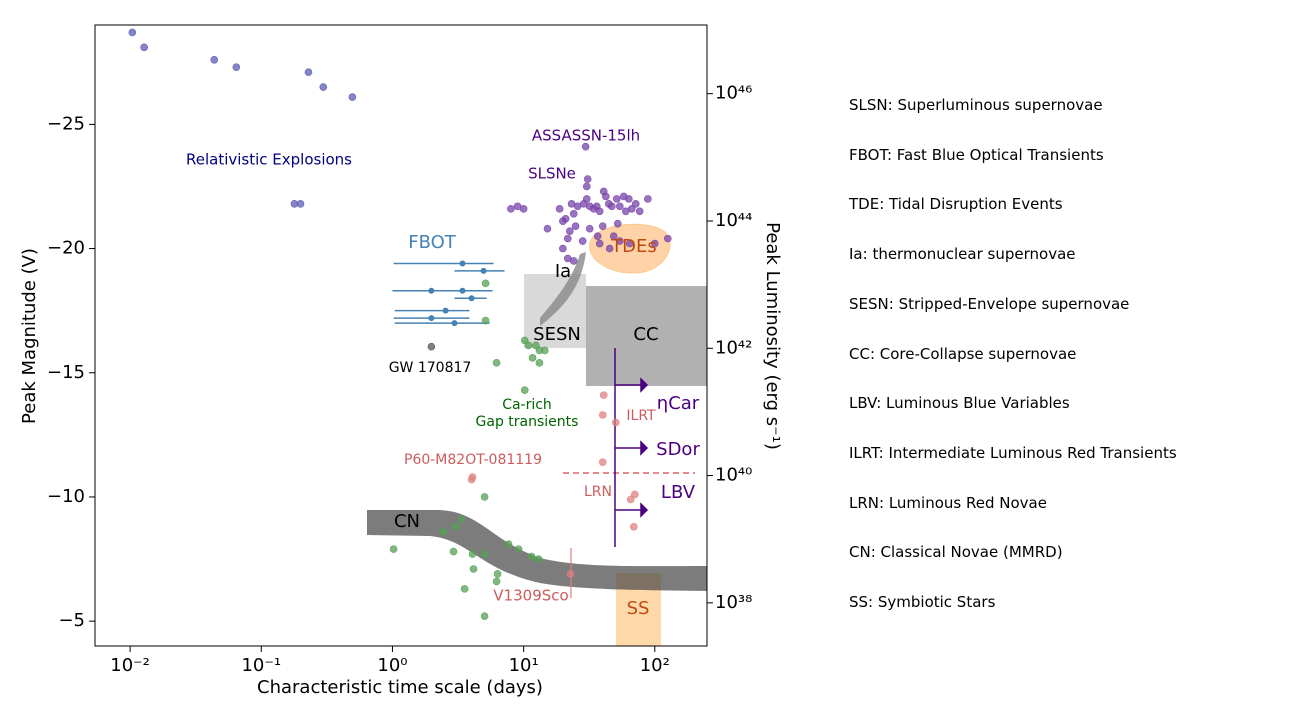 The image size is (1296, 720). What do you see at coordinates (530, 596) in the screenshot?
I see `annotation: V1309Sco` at bounding box center [530, 596].